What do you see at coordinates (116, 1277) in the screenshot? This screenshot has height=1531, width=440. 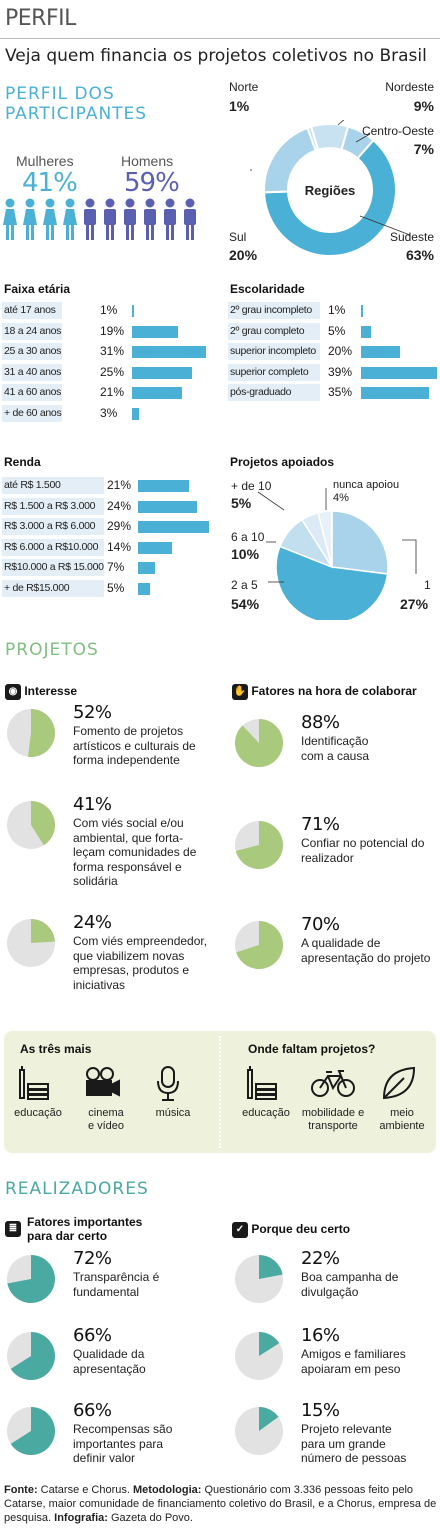 I see `fatores-certo-item-desc-line: Transparência é` at bounding box center [116, 1277].